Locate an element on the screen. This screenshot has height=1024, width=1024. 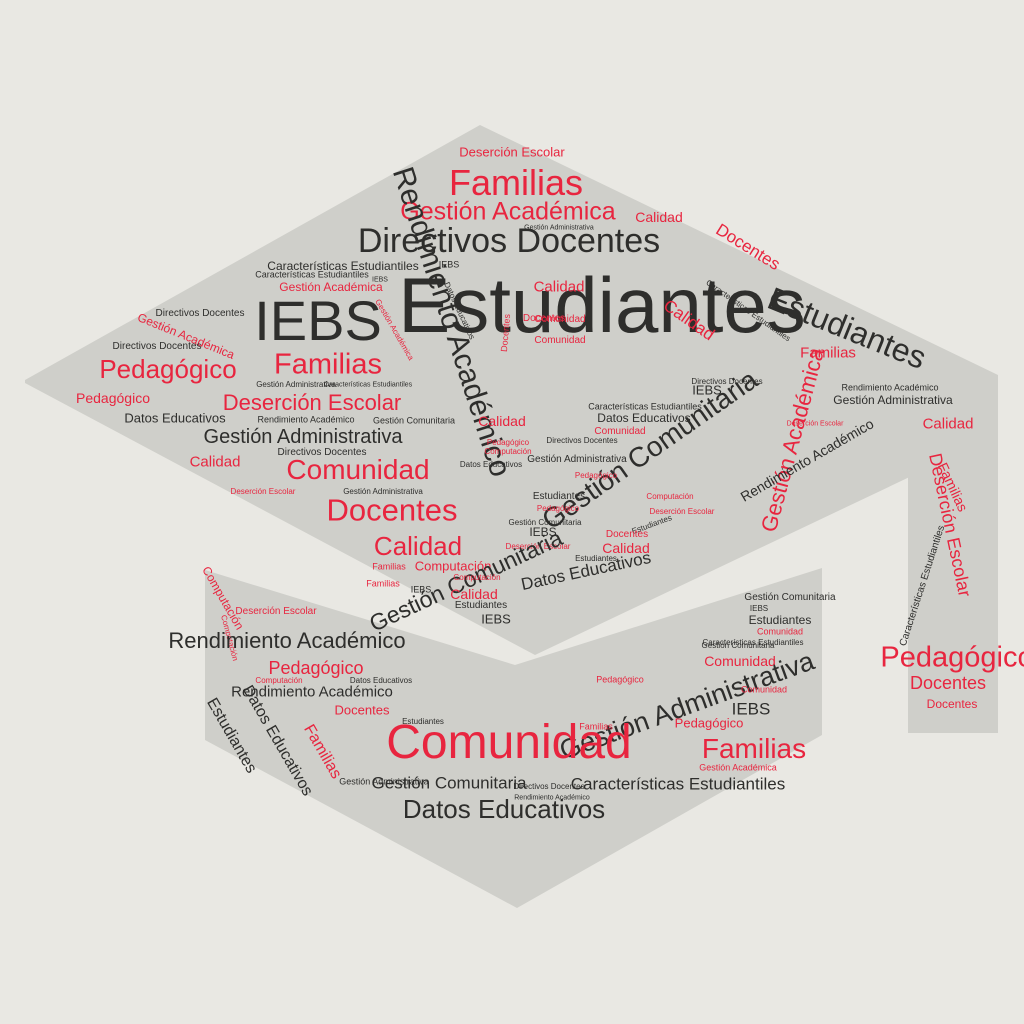
cap-tassel is located at coordinates (953, 576).